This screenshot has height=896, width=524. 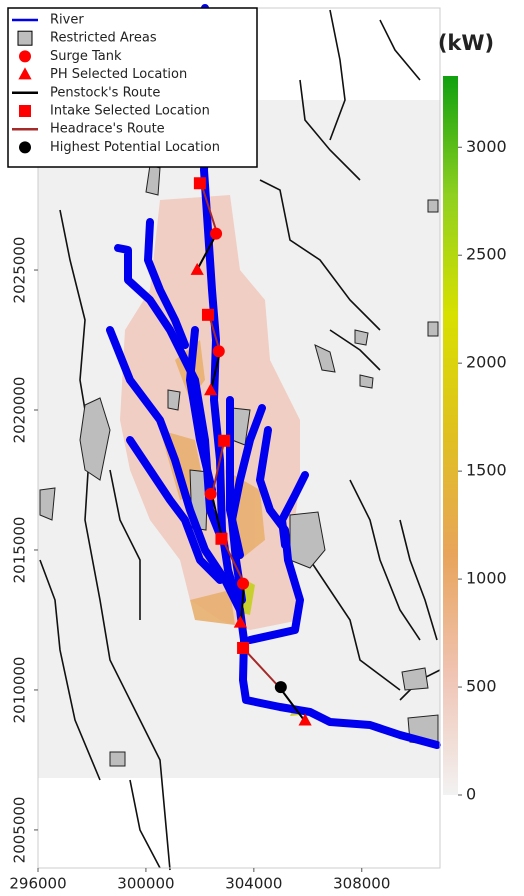 What do you see at coordinates (135, 147) in the screenshot?
I see `legend-label: Highest Potential Location` at bounding box center [135, 147].